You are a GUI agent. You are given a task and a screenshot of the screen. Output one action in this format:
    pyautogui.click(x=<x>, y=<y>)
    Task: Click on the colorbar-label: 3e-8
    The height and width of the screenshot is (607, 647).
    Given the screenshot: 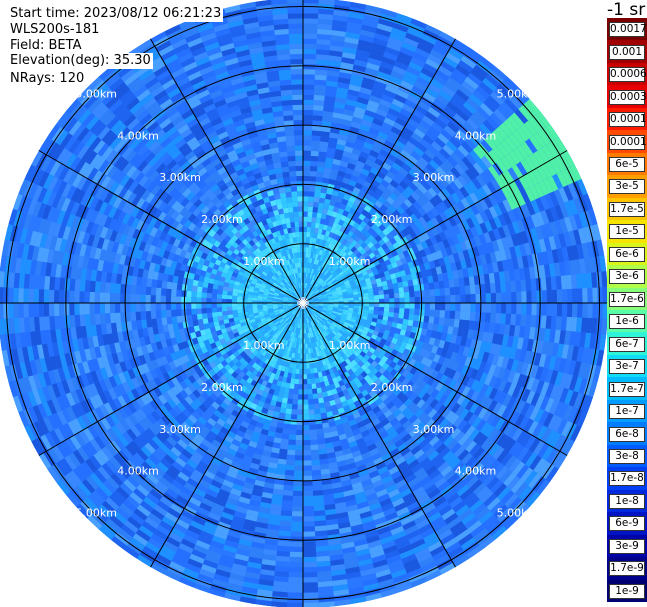 What is the action you would take?
    pyautogui.click(x=627, y=456)
    